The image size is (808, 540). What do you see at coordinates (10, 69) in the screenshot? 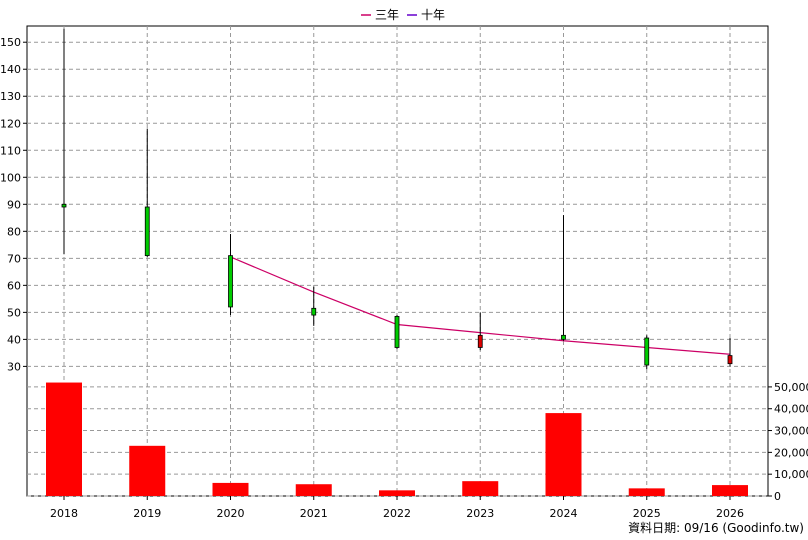
I see `price-tick-label: 140` at bounding box center [10, 69].